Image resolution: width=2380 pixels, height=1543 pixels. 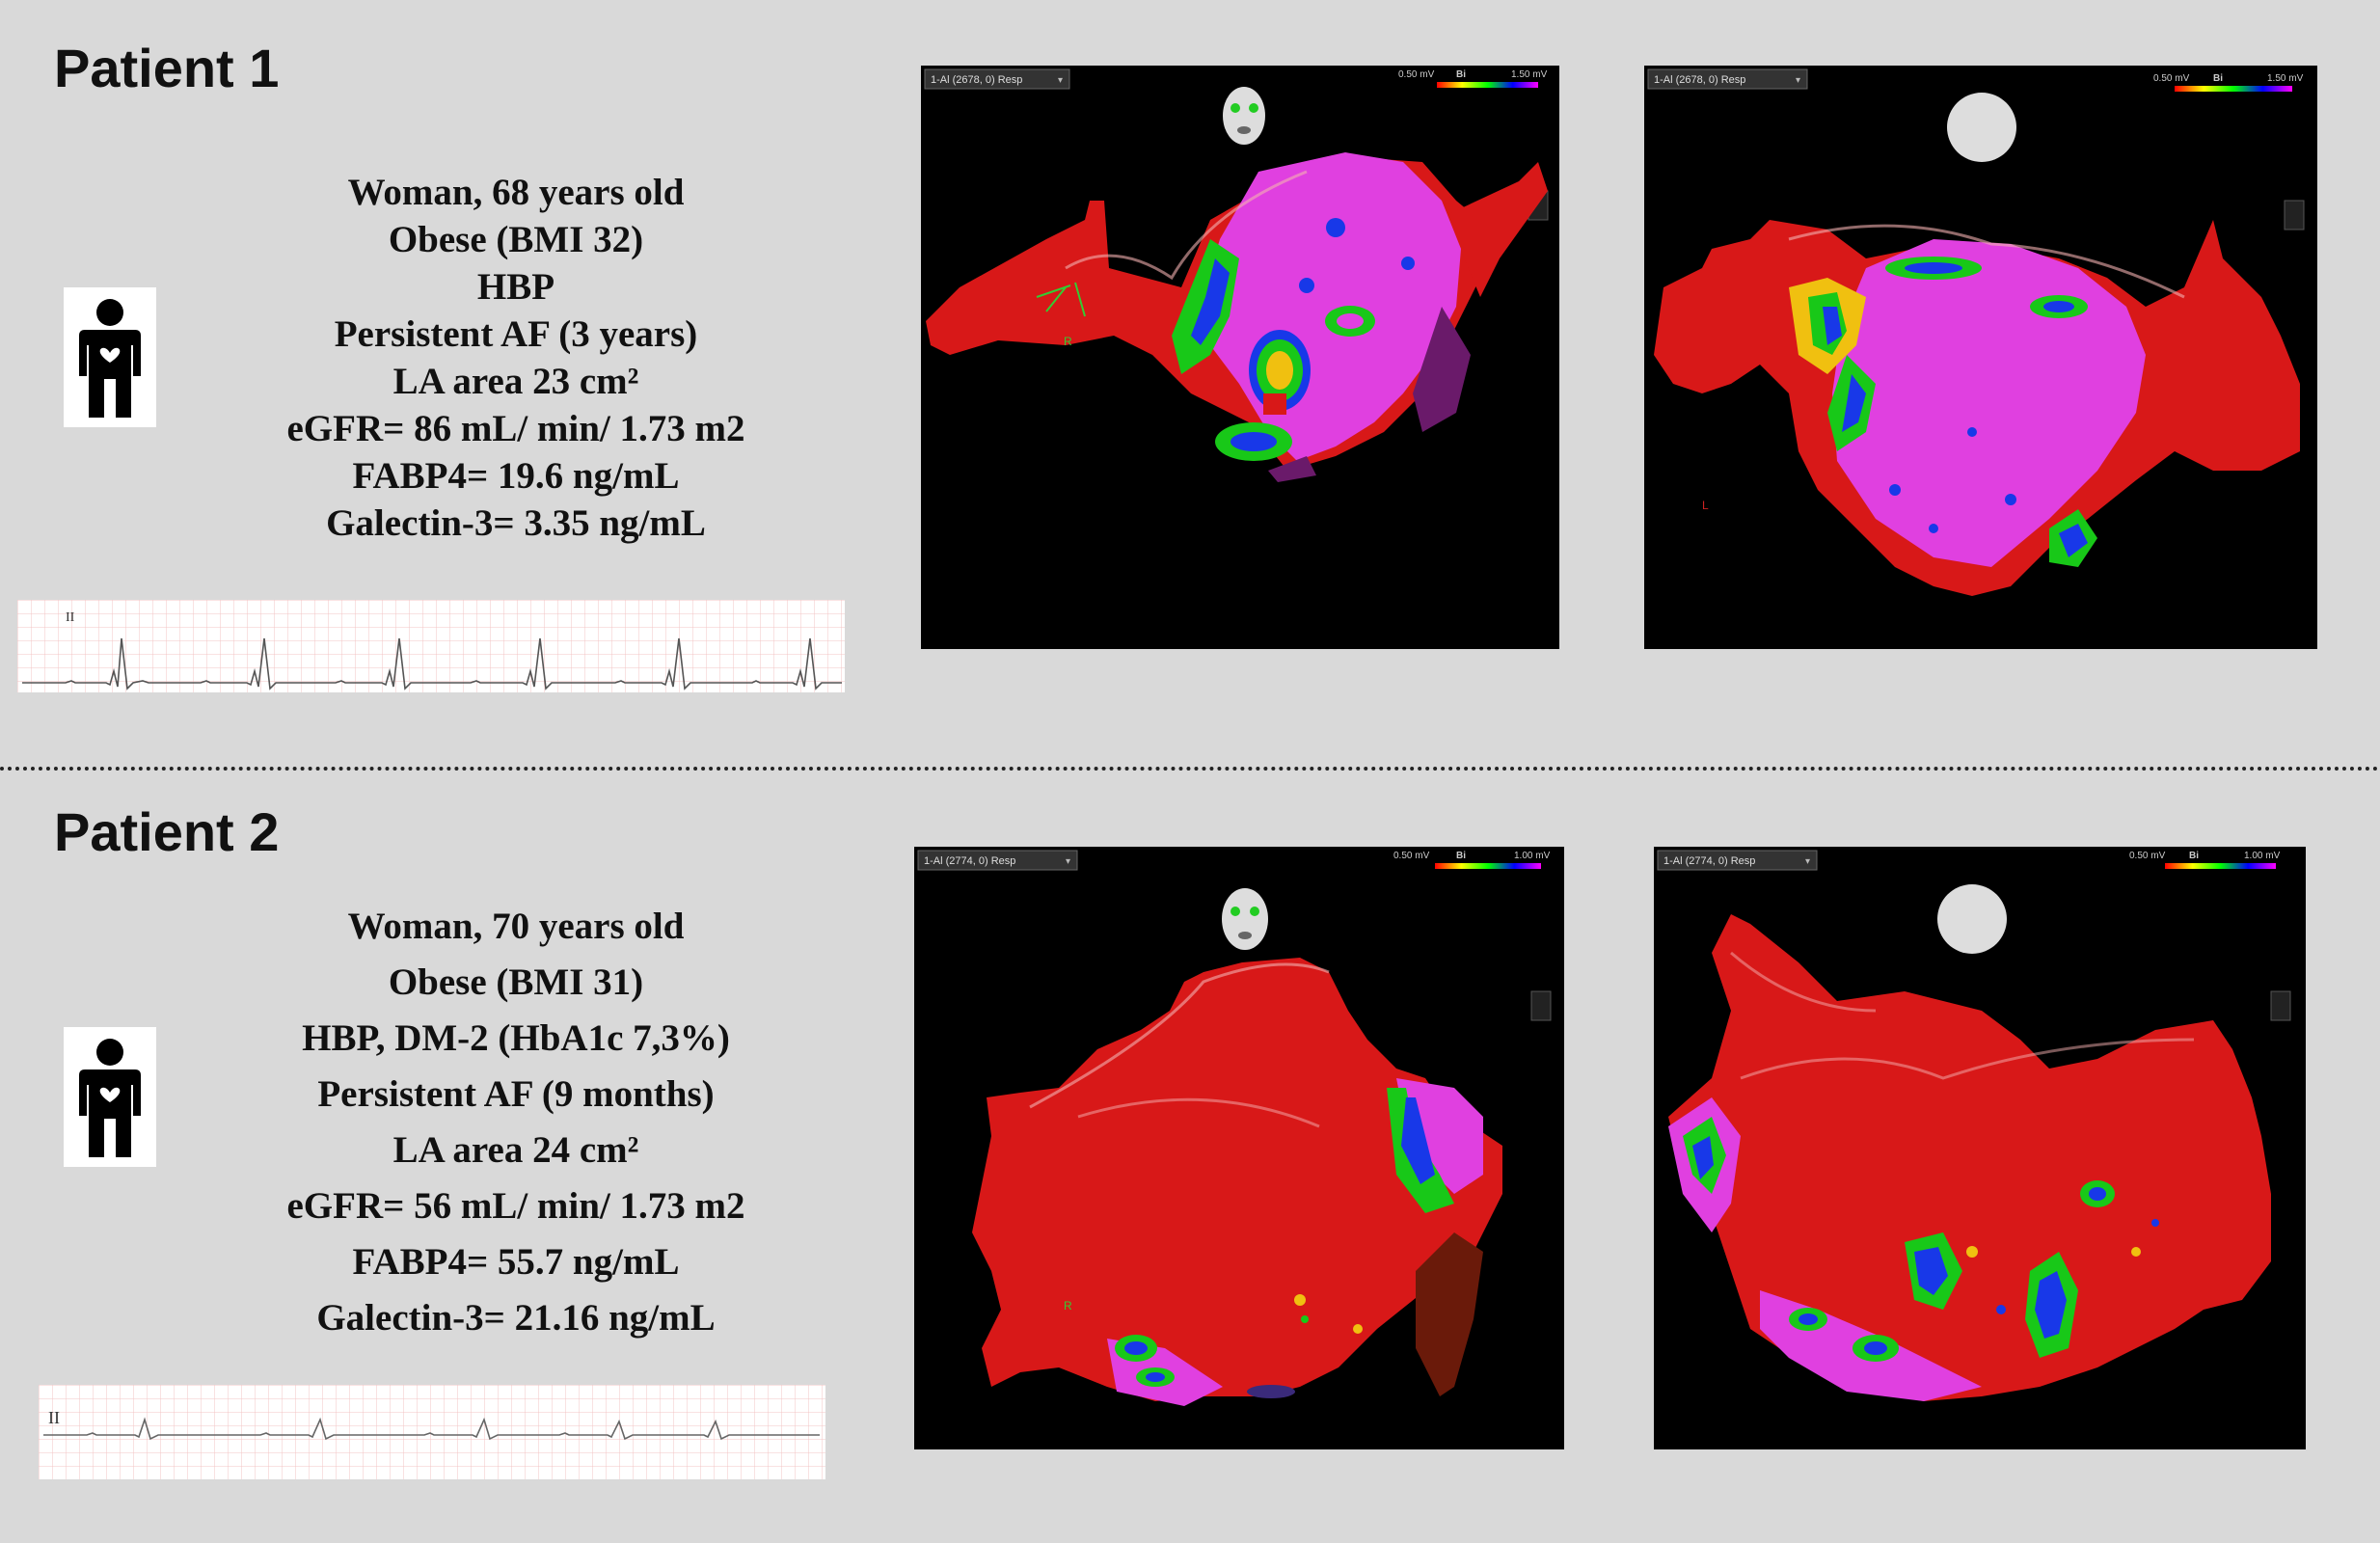 I want to click on left-atrium-mesh: L, so click(x=1977, y=408).